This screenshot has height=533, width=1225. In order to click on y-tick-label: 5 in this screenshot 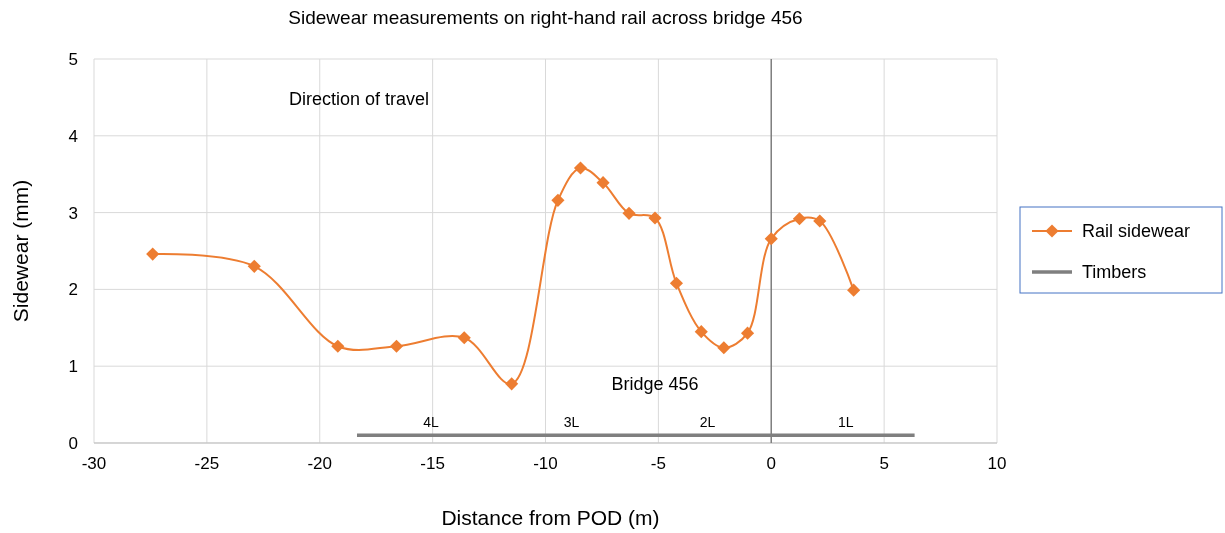, I will do `click(73, 59)`.